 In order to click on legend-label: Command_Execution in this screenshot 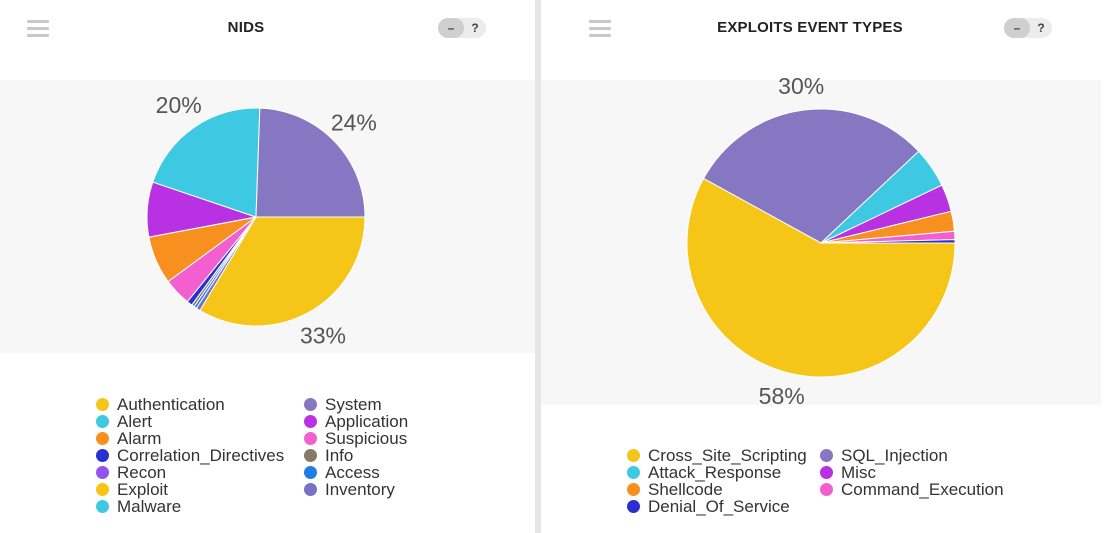, I will do `click(922, 489)`.